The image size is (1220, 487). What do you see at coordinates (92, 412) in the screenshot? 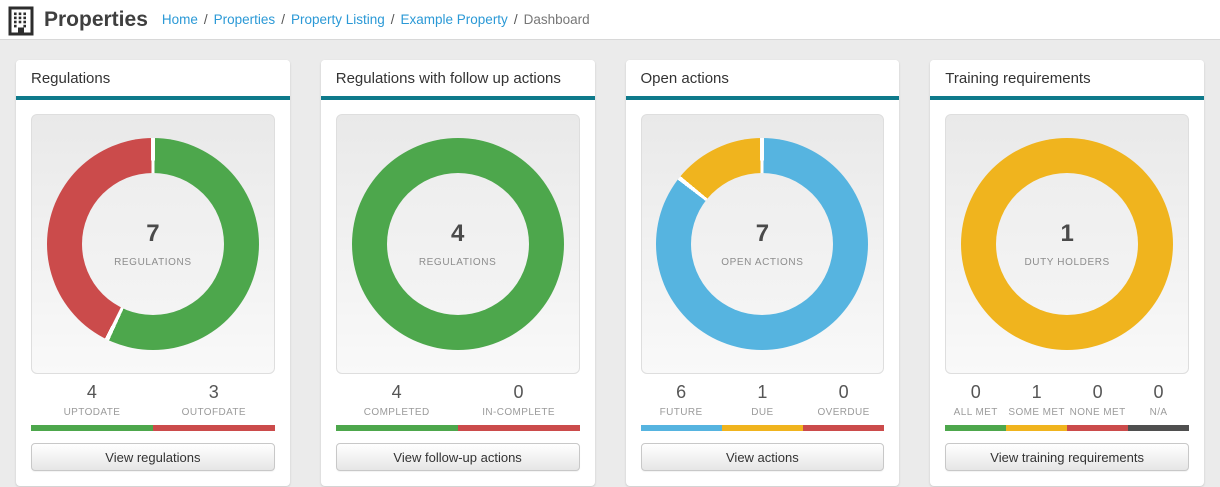
I see `stat-label: UPTODATE` at bounding box center [92, 412].